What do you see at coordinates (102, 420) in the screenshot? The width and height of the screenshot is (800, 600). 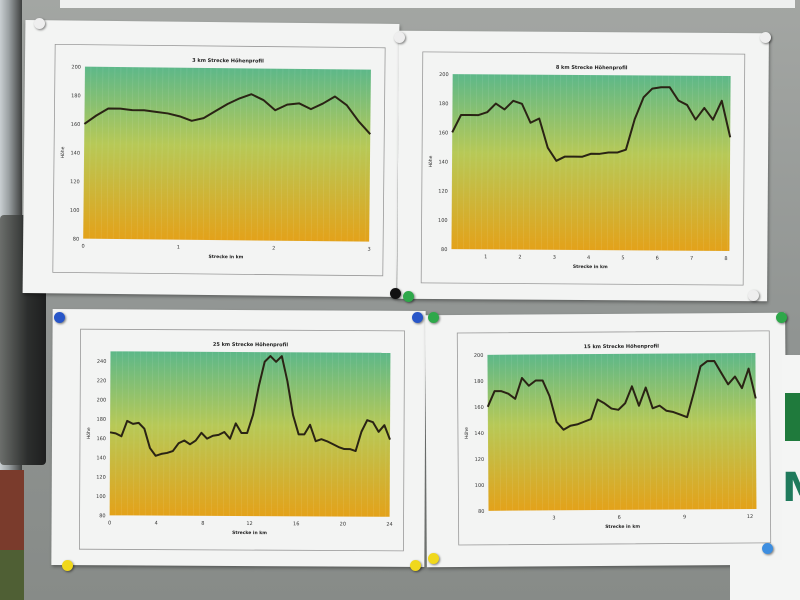 I see `y-tick-label: 180` at bounding box center [102, 420].